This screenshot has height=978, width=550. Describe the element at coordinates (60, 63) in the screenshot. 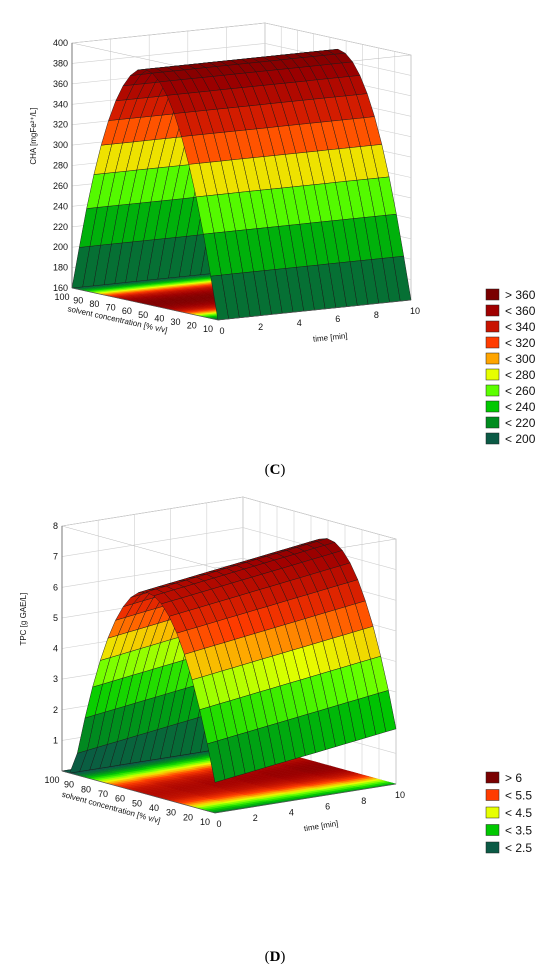

I see `z-tick-label: 380` at that location.